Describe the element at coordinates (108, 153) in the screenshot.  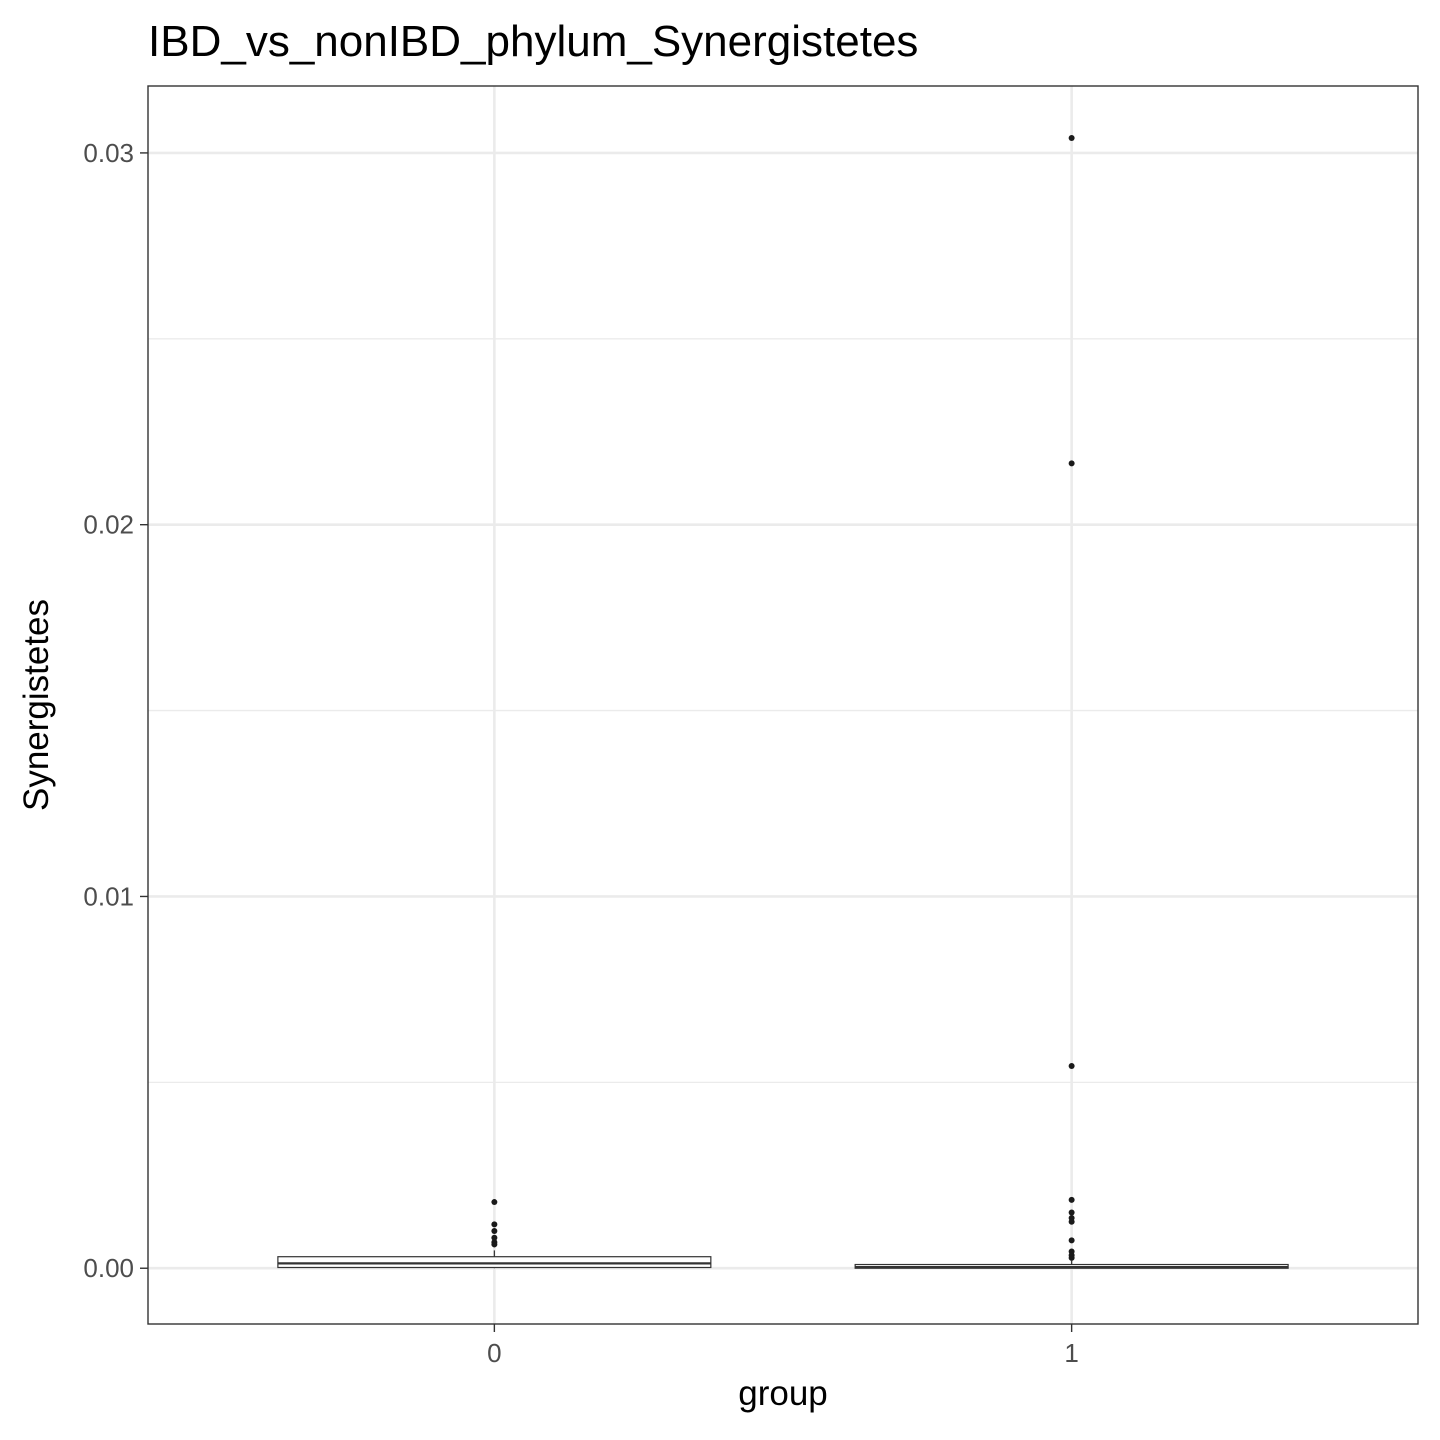
I see `y-tick-label: 0.03` at that location.